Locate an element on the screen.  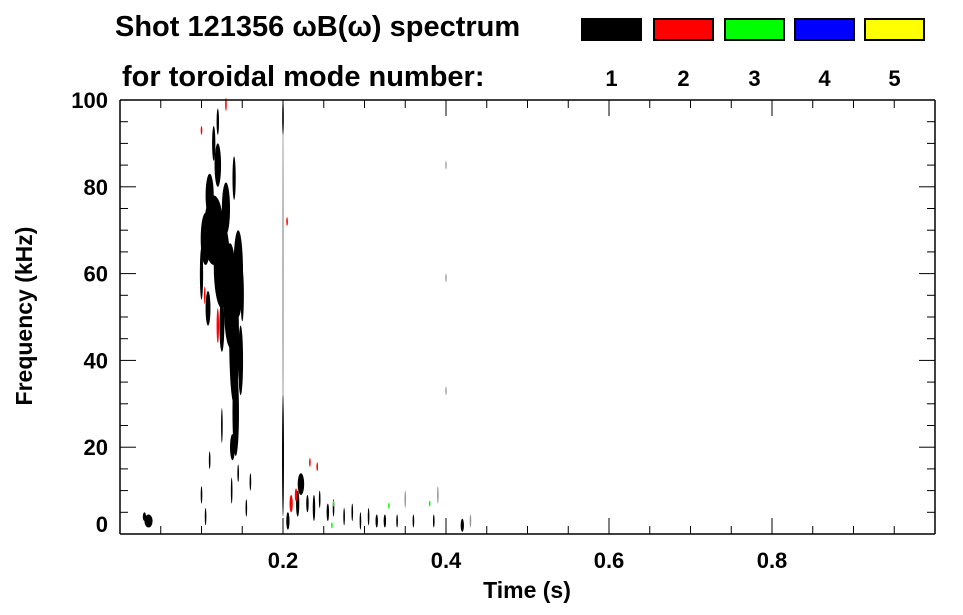
legend-label-mode-2: 2 is located at coordinates (683, 78).